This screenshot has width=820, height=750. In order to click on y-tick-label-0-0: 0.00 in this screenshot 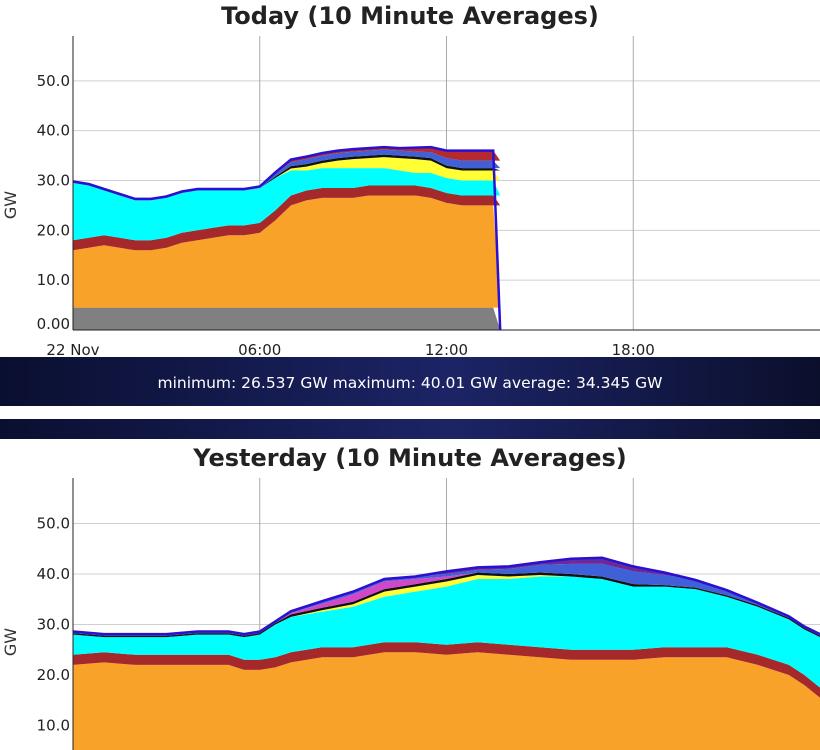, I will do `click(53, 324)`.